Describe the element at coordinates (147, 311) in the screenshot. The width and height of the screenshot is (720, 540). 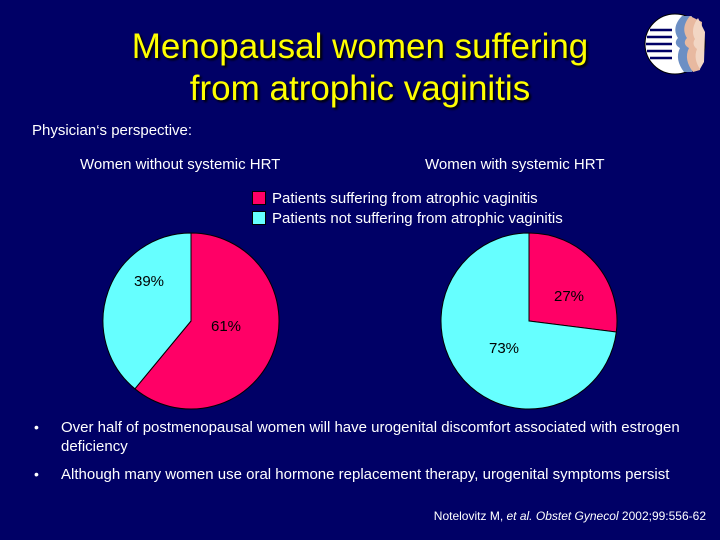
I see `pie-slice-without-hrt-not-suffering` at that location.